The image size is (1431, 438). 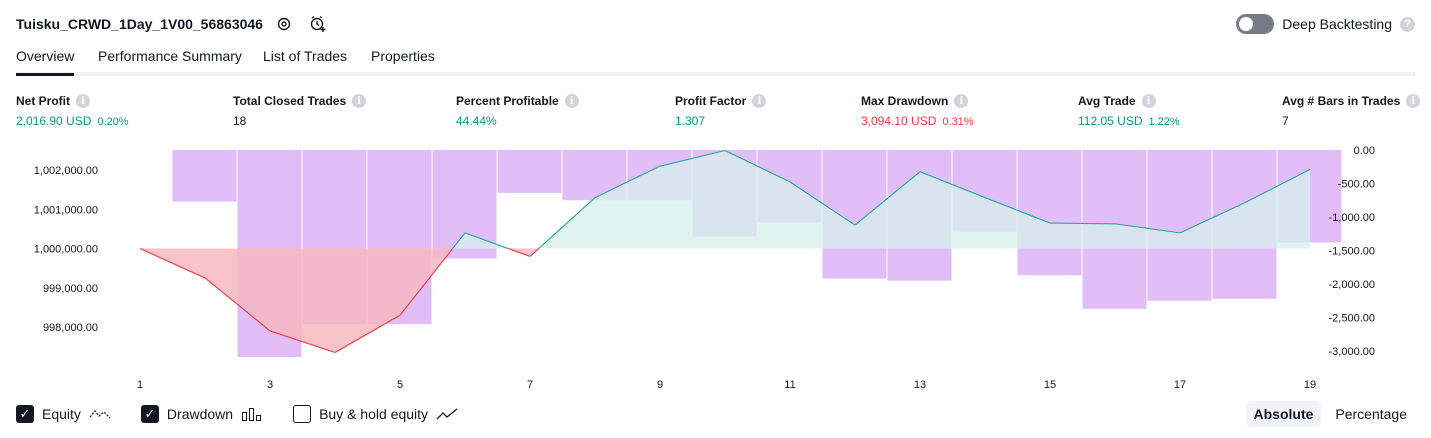 What do you see at coordinates (284, 24) in the screenshot?
I see `settings-gear-icon` at bounding box center [284, 24].